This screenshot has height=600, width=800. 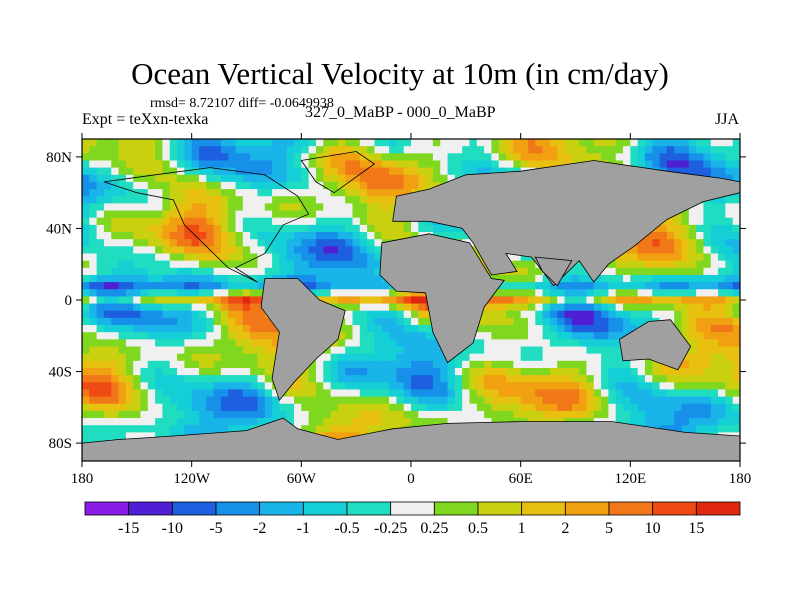 What do you see at coordinates (69, 301) in the screenshot?
I see `y-tick-label: 0` at bounding box center [69, 301].